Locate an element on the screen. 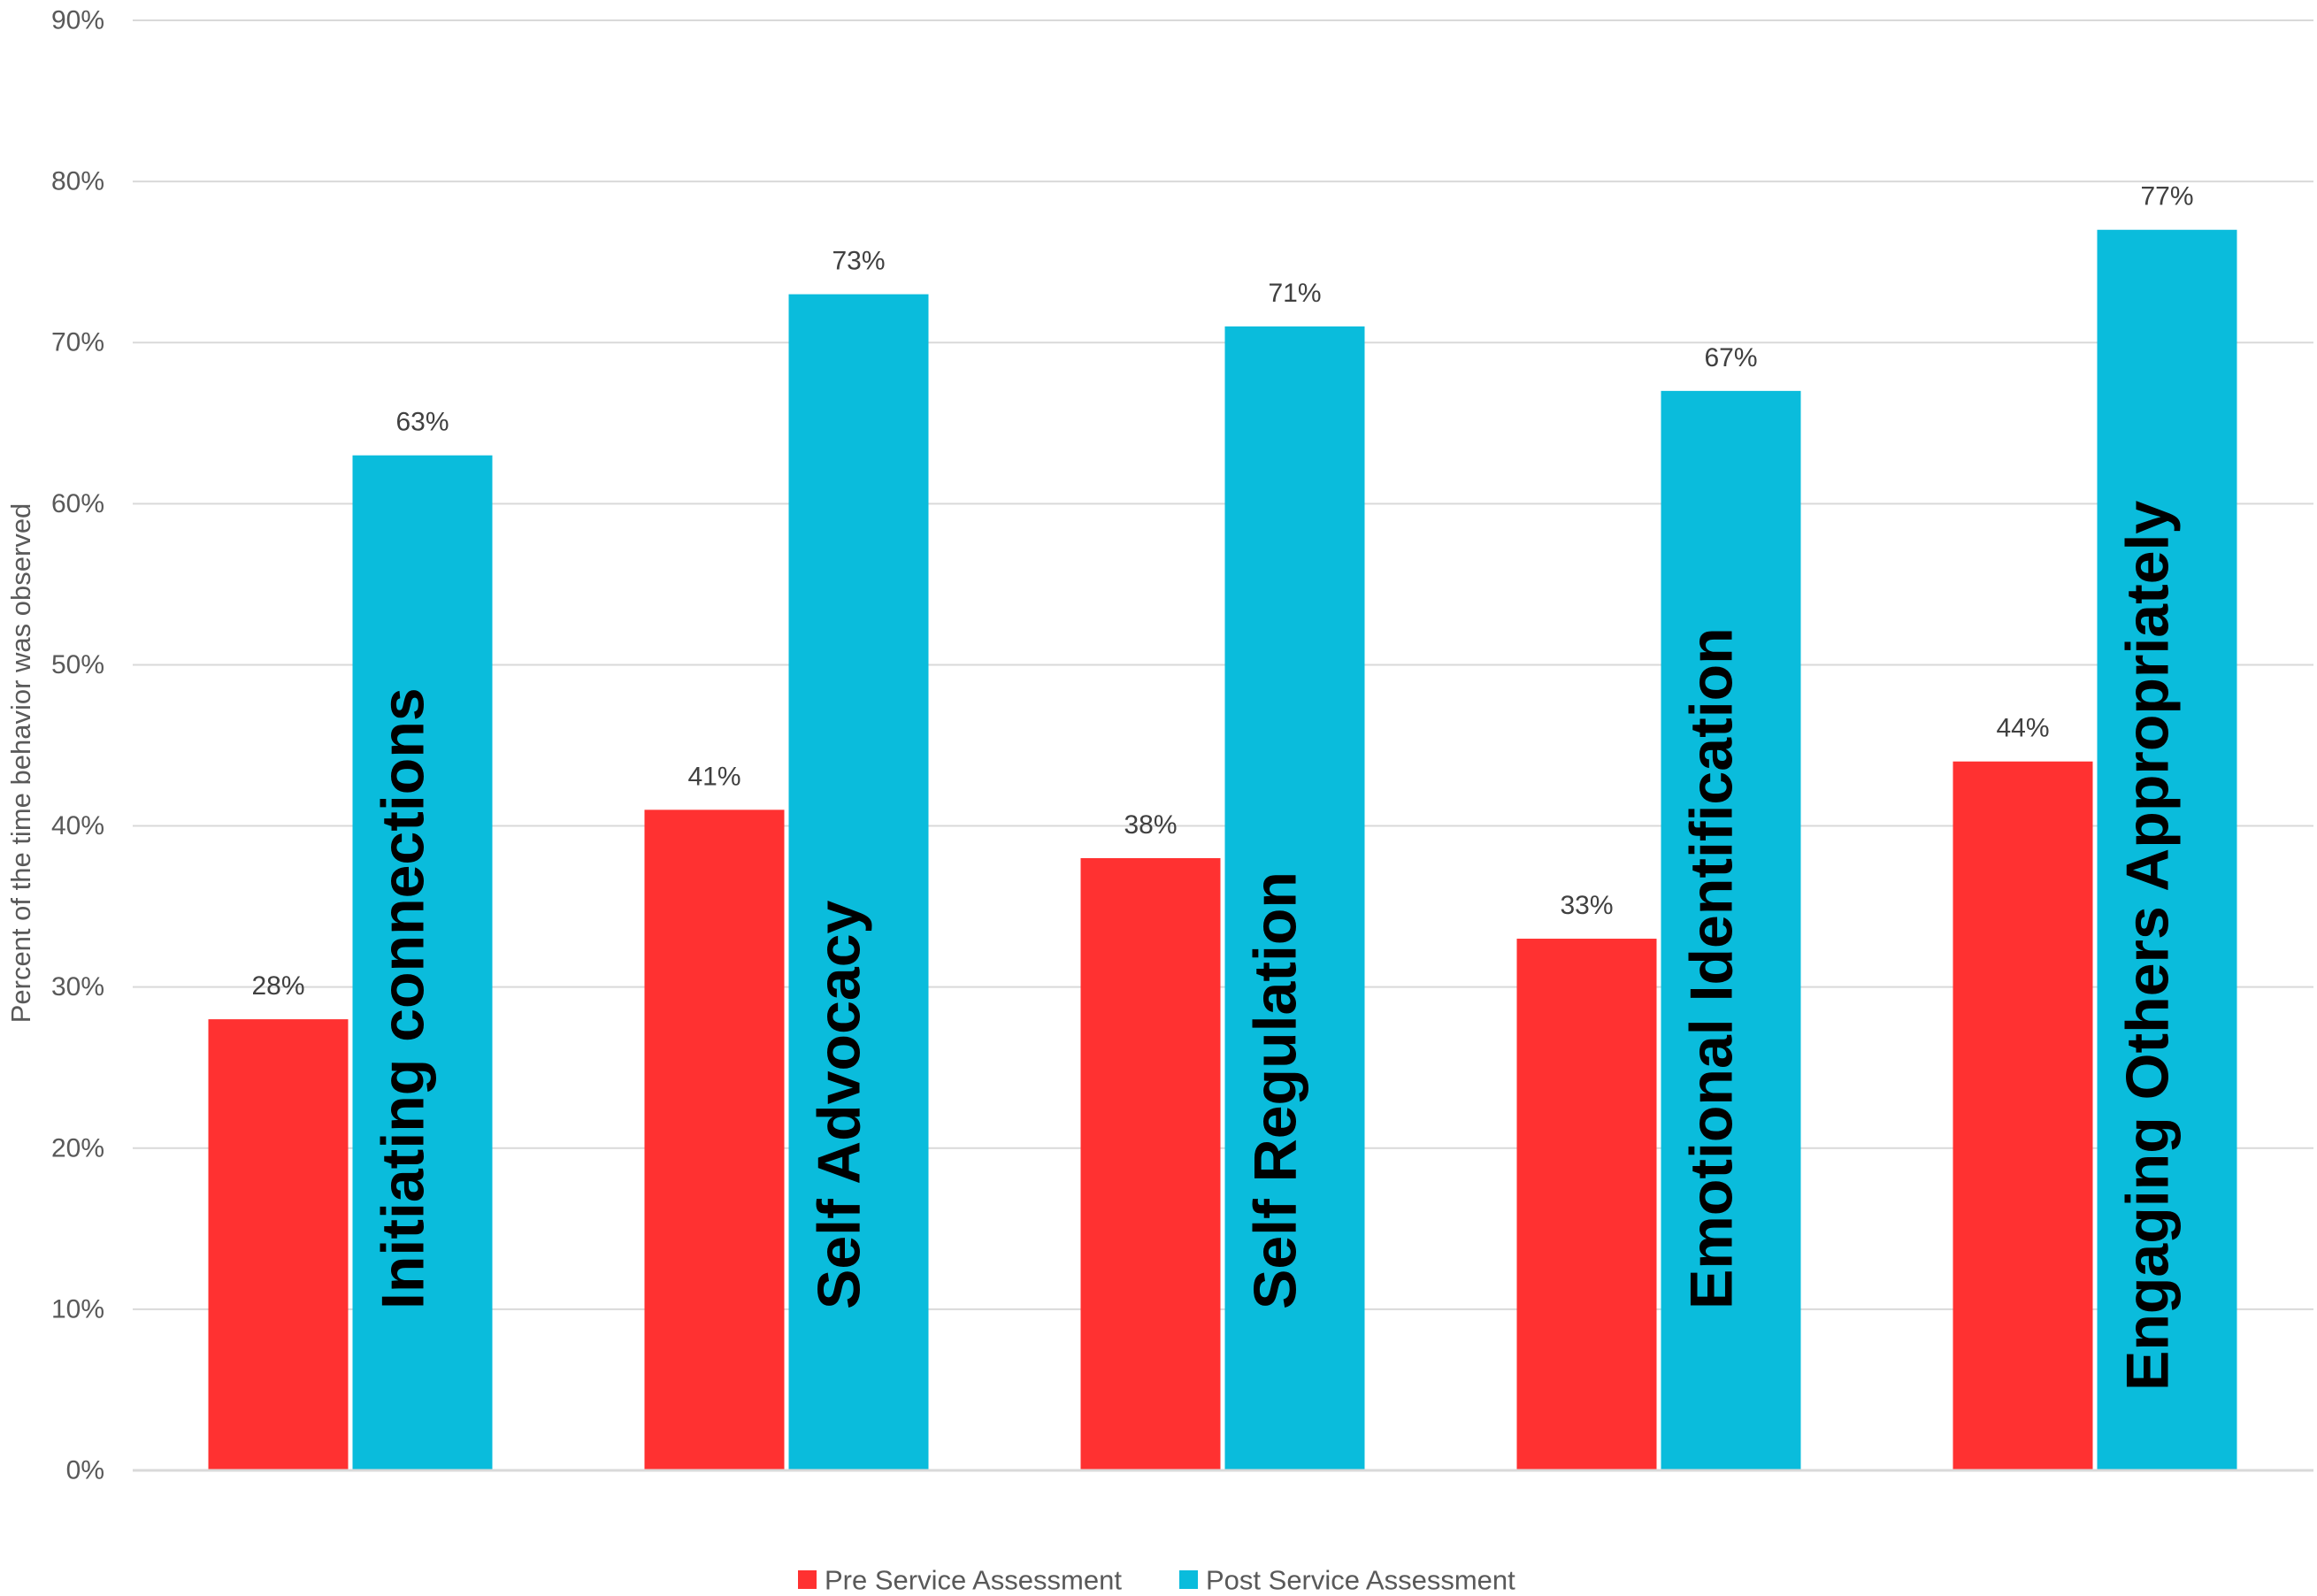 The width and height of the screenshot is (2317, 1596). y-tick-label: 60% is located at coordinates (77, 503).